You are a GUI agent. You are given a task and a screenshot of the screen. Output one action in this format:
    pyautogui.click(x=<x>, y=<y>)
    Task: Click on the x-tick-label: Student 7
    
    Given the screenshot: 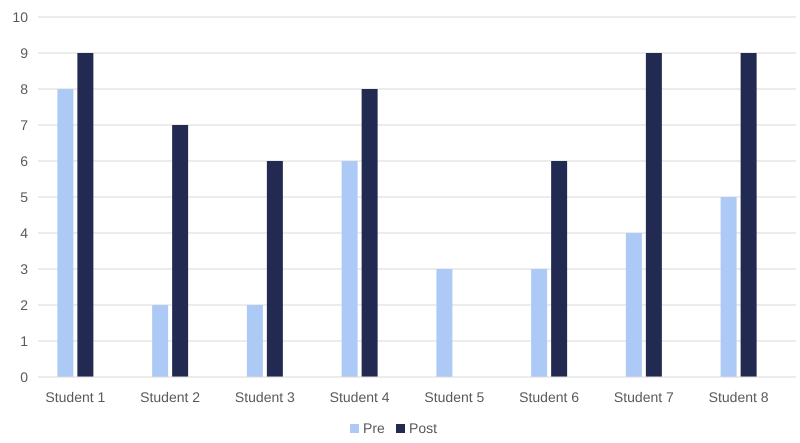 What is the action you would take?
    pyautogui.click(x=644, y=397)
    